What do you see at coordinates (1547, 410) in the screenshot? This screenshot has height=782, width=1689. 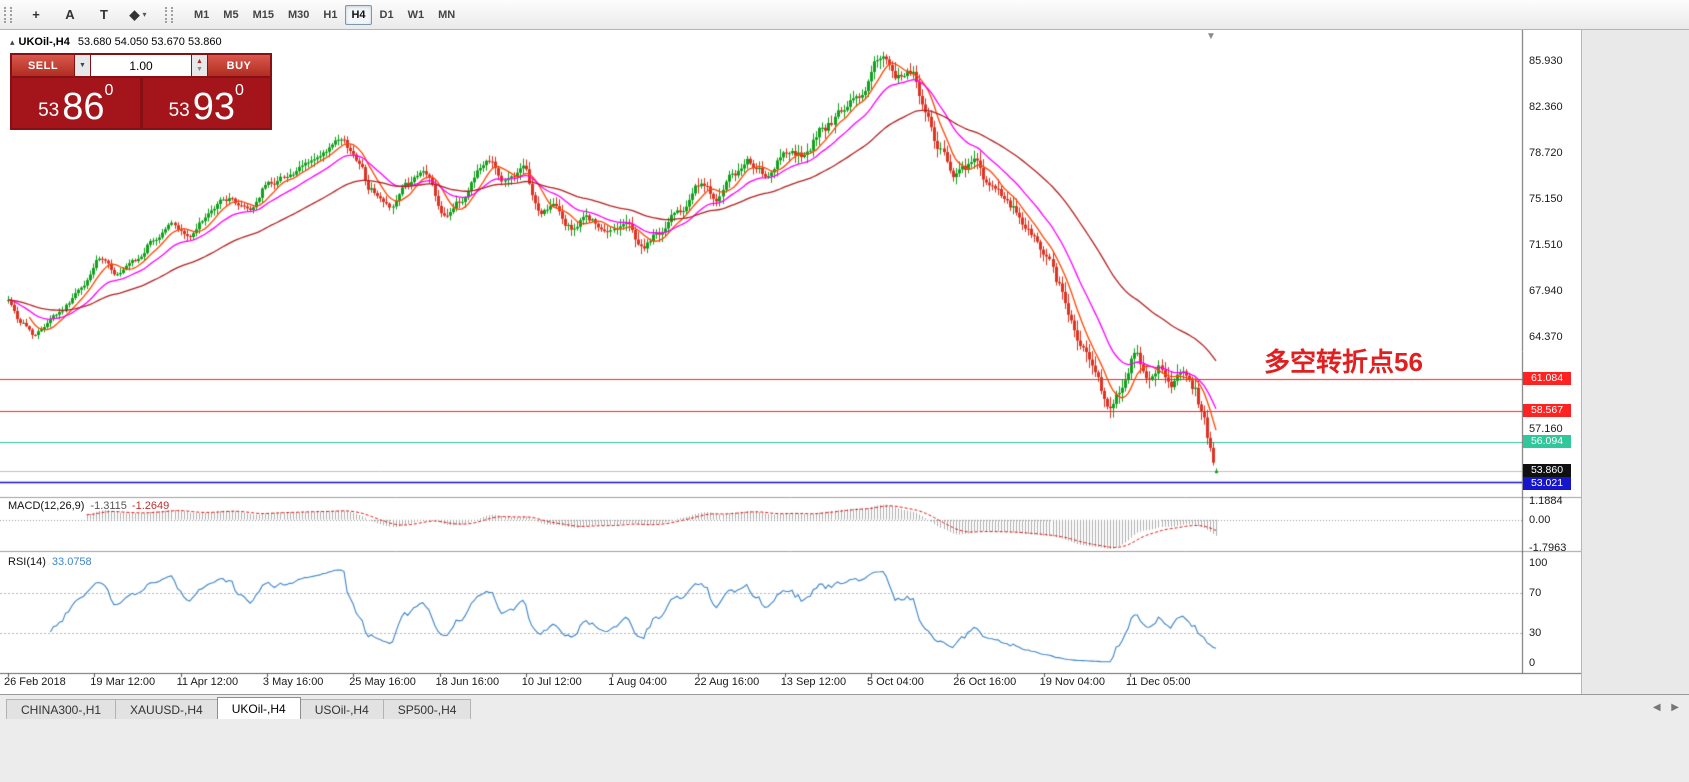 I see `price-line-label: 58.567` at bounding box center [1547, 410].